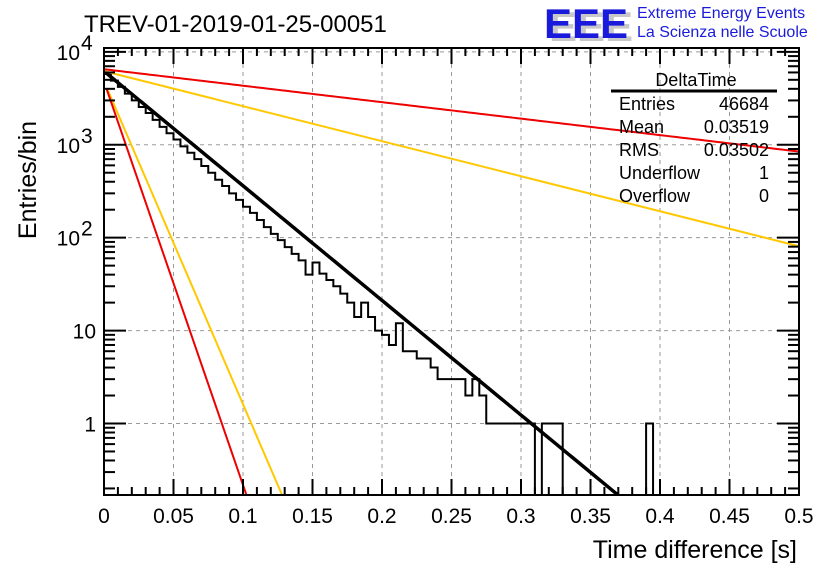 The image size is (836, 572). Describe the element at coordinates (590, 516) in the screenshot. I see `x-tick-label: 0.35` at that location.